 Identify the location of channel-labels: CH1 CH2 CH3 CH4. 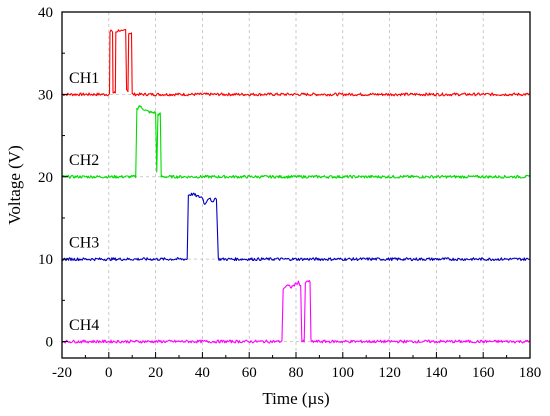
(84, 202).